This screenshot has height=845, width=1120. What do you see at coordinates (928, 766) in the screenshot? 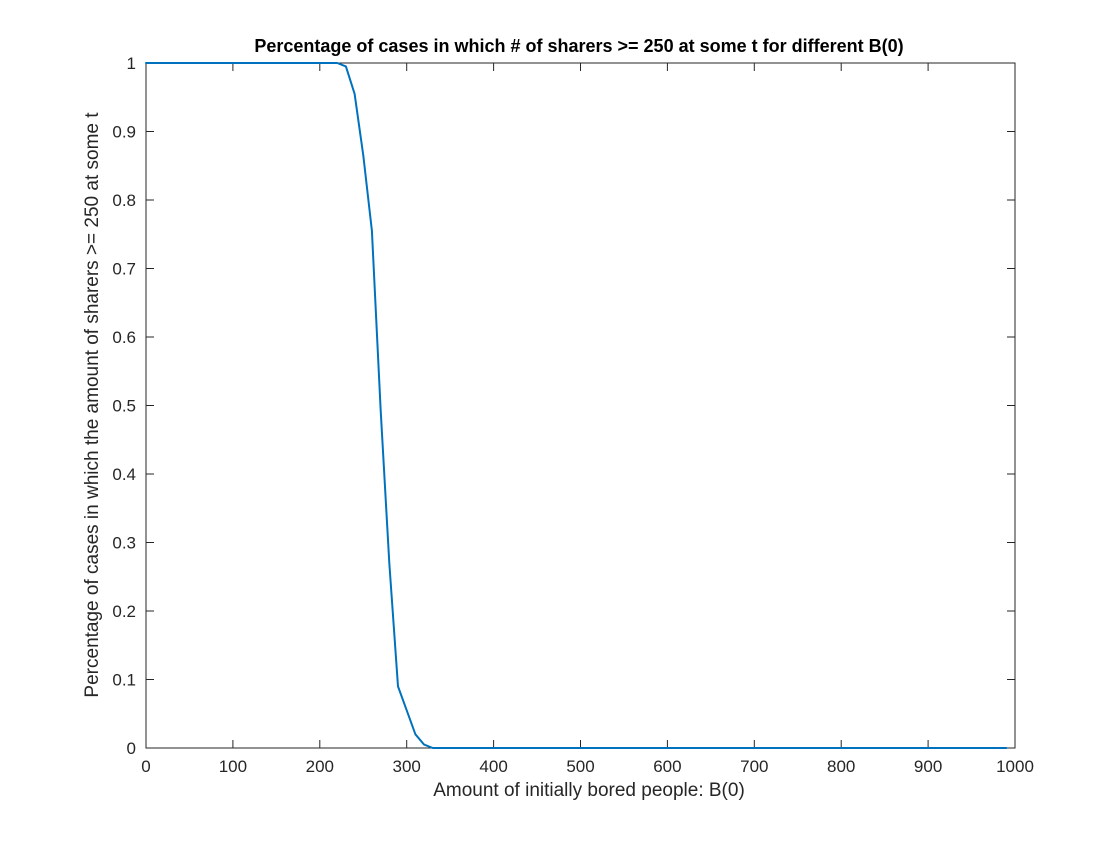
I see `x-tick-label-9: 900` at bounding box center [928, 766].